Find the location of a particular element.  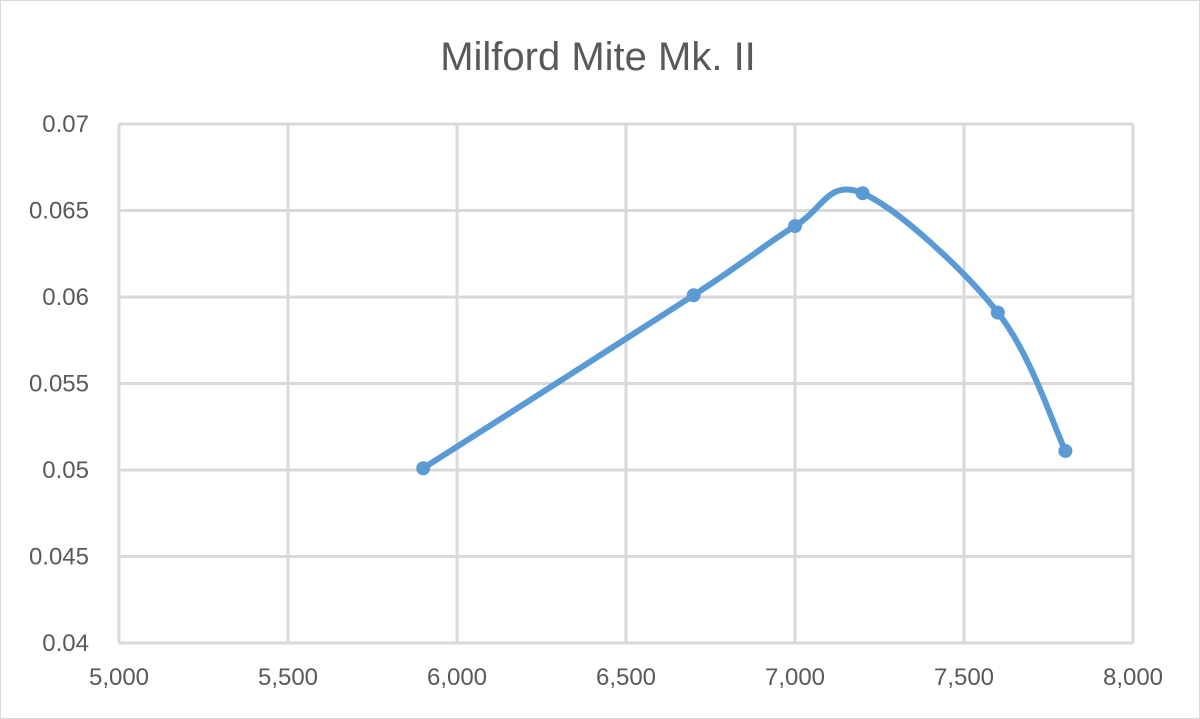

y-tick-label: 0.04 is located at coordinates (65, 643).